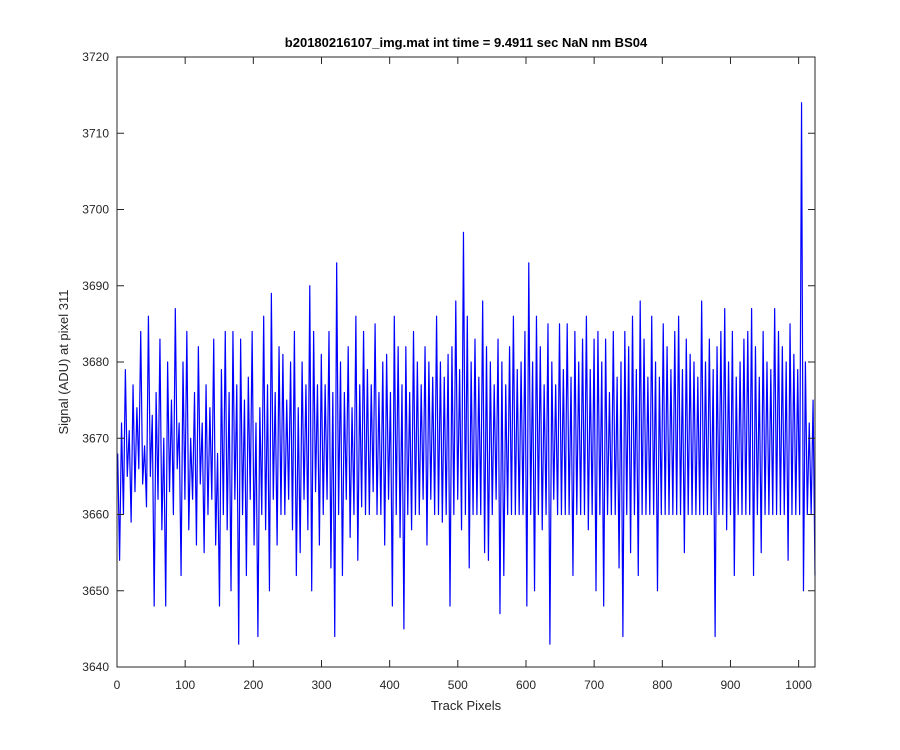  What do you see at coordinates (253, 685) in the screenshot?
I see `x-tick-label: 200` at bounding box center [253, 685].